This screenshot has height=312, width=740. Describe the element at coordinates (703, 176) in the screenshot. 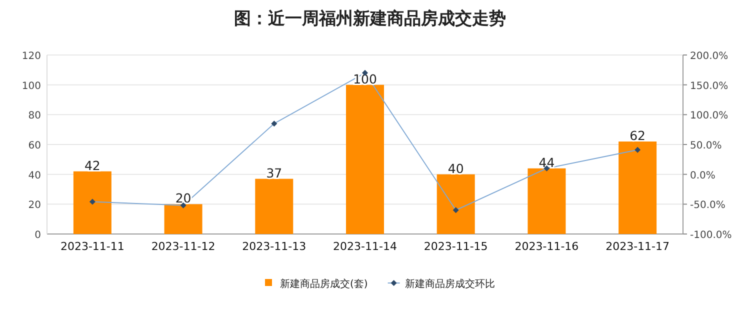

I see `y2-tick-label: 0.0%` at that location.